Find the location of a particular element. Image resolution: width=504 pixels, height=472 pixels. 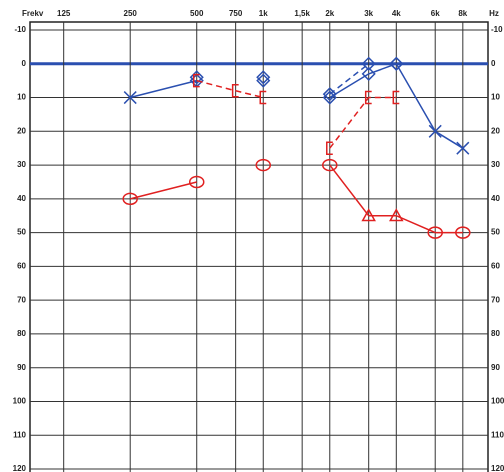

y-tick-label: 40 is located at coordinates (21, 198).